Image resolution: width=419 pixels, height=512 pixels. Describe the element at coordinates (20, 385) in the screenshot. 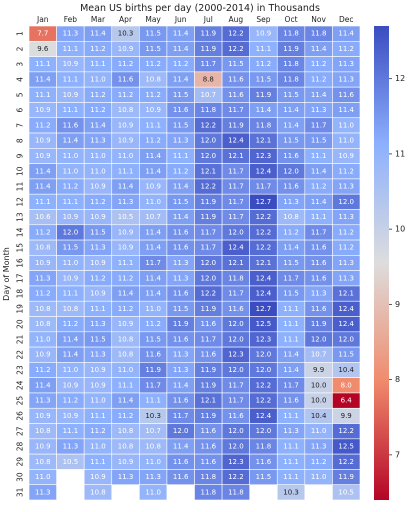

I see `y-tick-label: 24` at that location.